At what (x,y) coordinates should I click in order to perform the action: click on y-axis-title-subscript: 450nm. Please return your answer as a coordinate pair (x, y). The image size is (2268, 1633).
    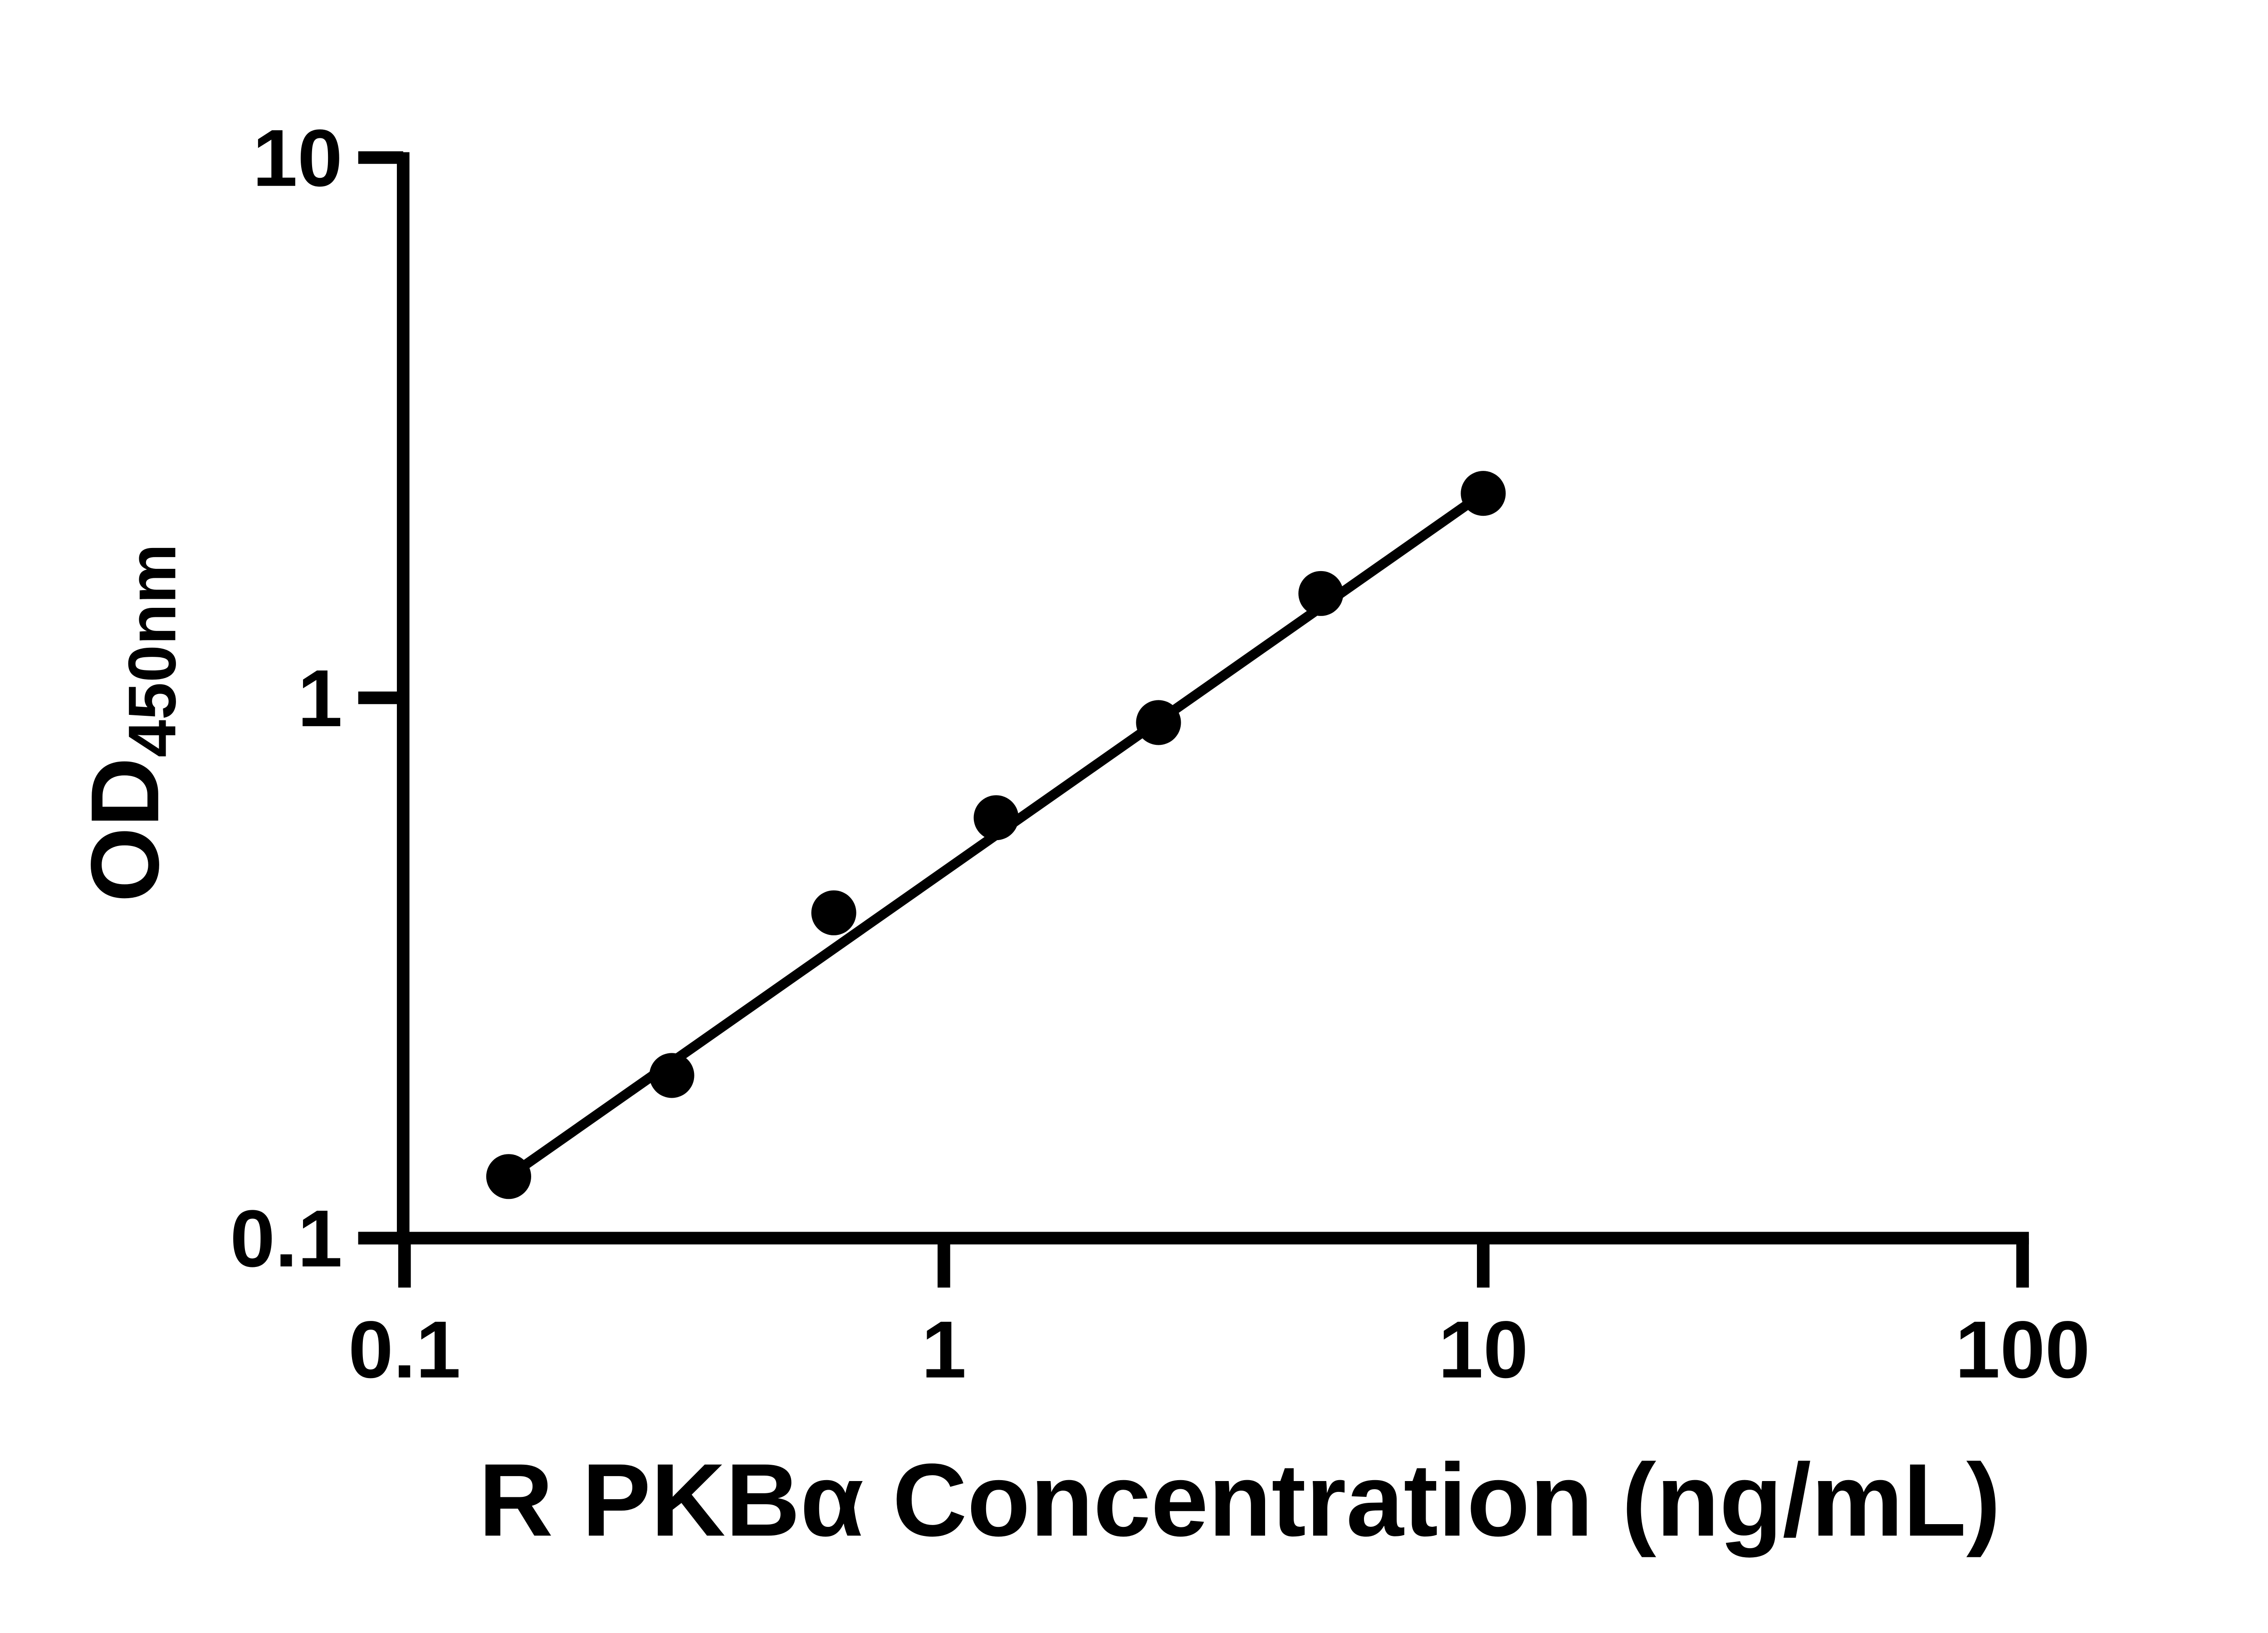
    Looking at the image, I should click on (152, 651).